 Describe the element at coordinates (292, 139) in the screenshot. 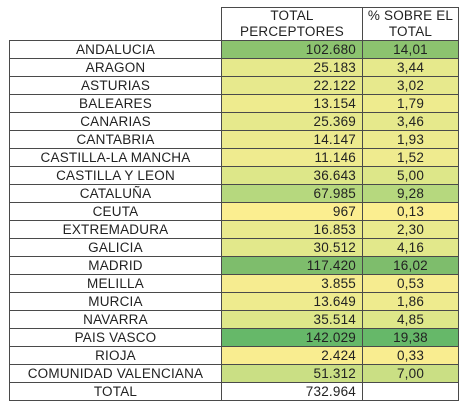

I see `perceptores-cell: 14.147` at that location.